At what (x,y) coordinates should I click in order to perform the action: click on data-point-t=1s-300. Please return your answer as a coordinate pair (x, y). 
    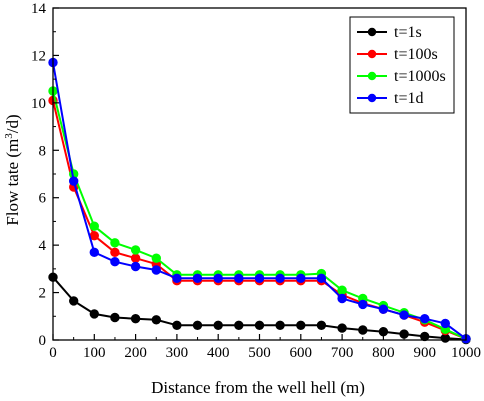
    Looking at the image, I should click on (177, 325).